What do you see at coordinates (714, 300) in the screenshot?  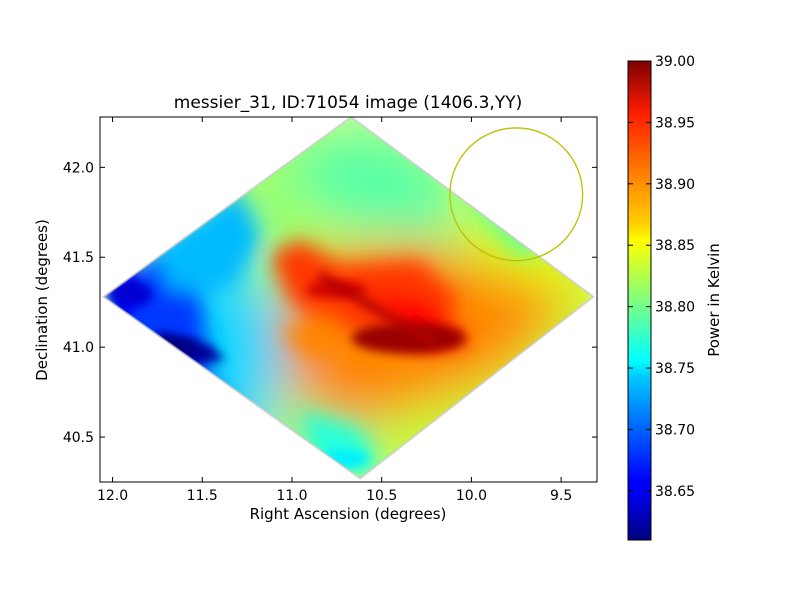 I see `colorbar-label: Power in Kelvin` at bounding box center [714, 300].